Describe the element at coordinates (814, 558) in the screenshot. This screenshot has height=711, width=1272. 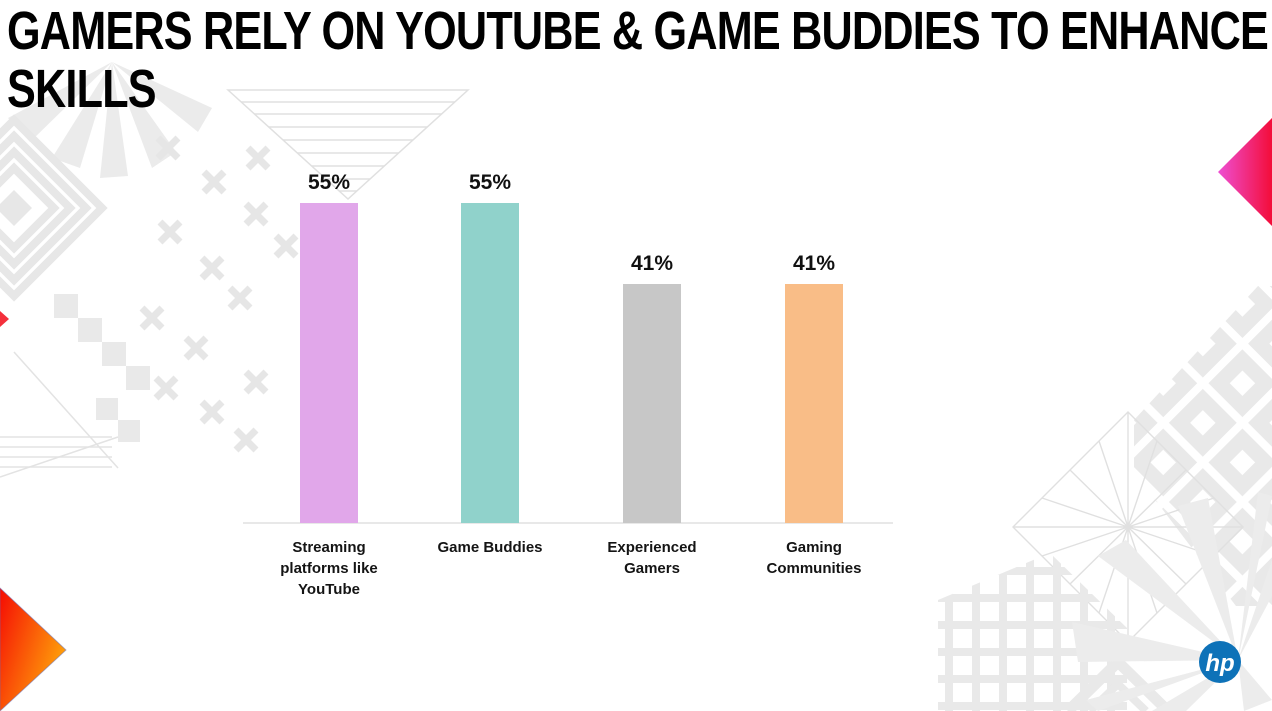
I see `bar-category-label: Gaming Communities` at that location.